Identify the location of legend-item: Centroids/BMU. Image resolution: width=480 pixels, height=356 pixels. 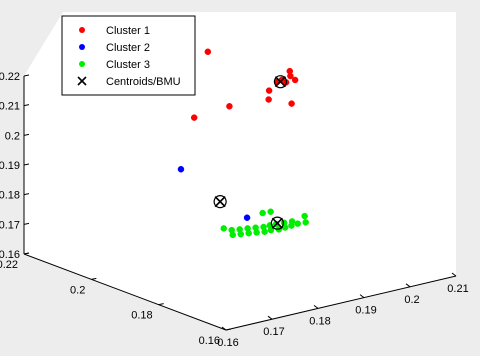
(129, 82).